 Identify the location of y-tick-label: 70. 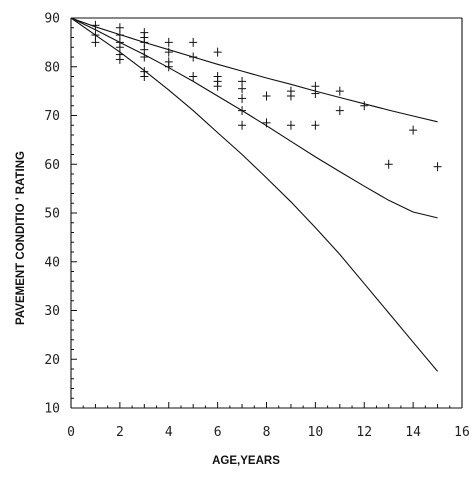
(52, 116).